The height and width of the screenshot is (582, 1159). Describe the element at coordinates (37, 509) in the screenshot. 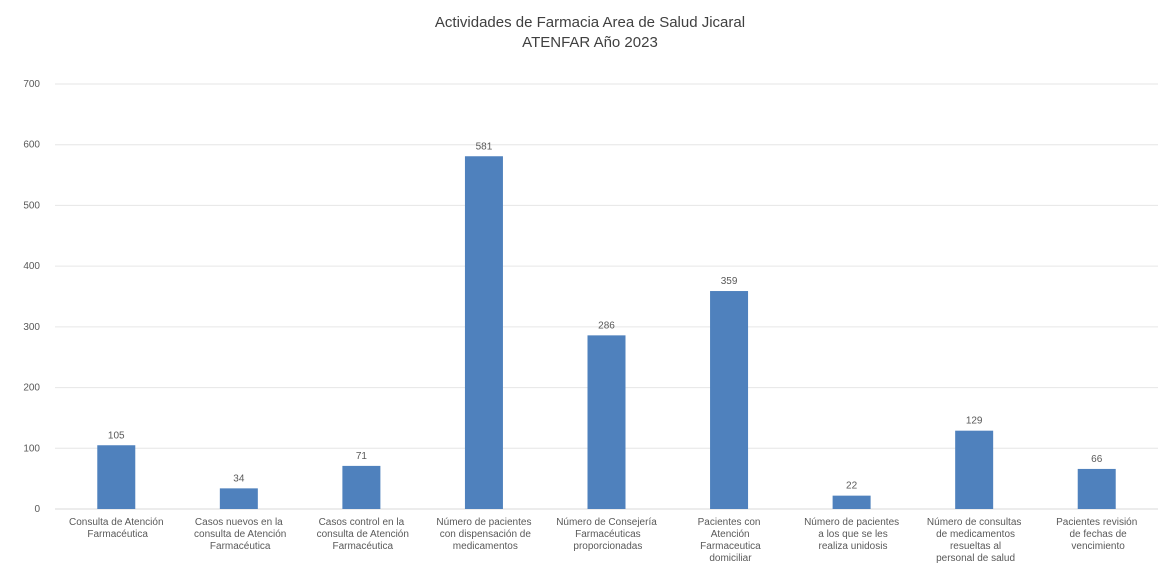

I see `y-tick-label: 0` at that location.